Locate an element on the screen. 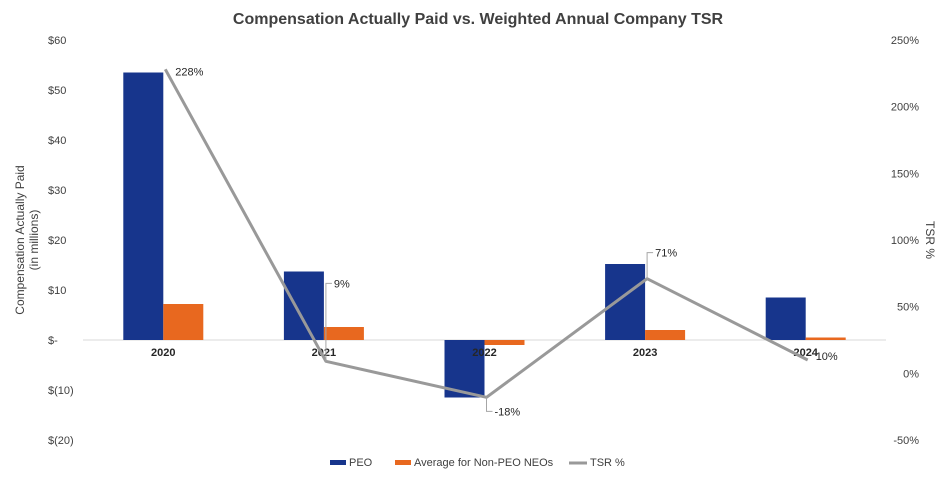 The width and height of the screenshot is (942, 480). y-tick-label: $30 is located at coordinates (57, 191).